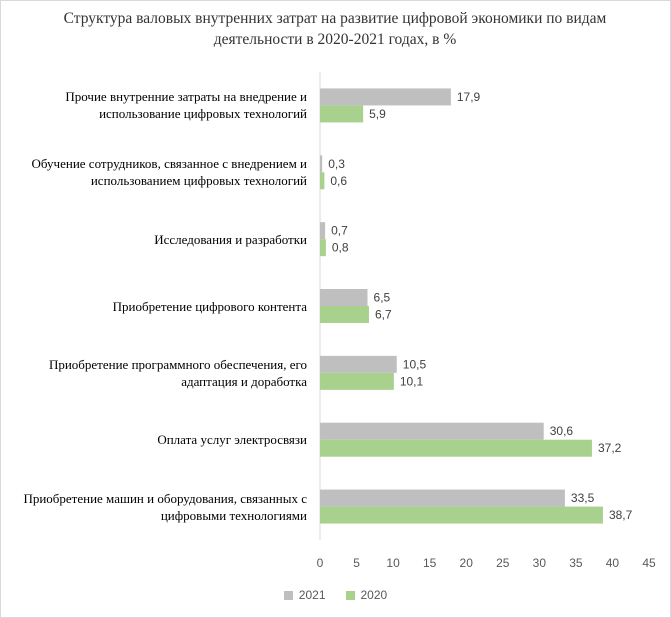 The width and height of the screenshot is (671, 618). I want to click on category-label: Оплата услуг электросвязи, so click(232, 440).